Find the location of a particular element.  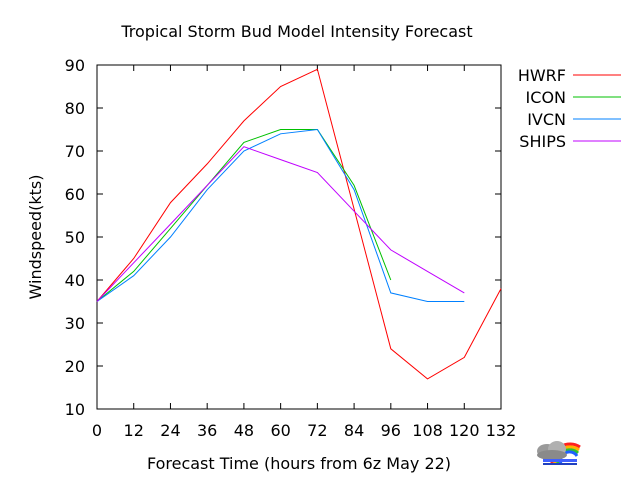

legend: HWRF ICON IVCN SHIPS is located at coordinates (569, 108).